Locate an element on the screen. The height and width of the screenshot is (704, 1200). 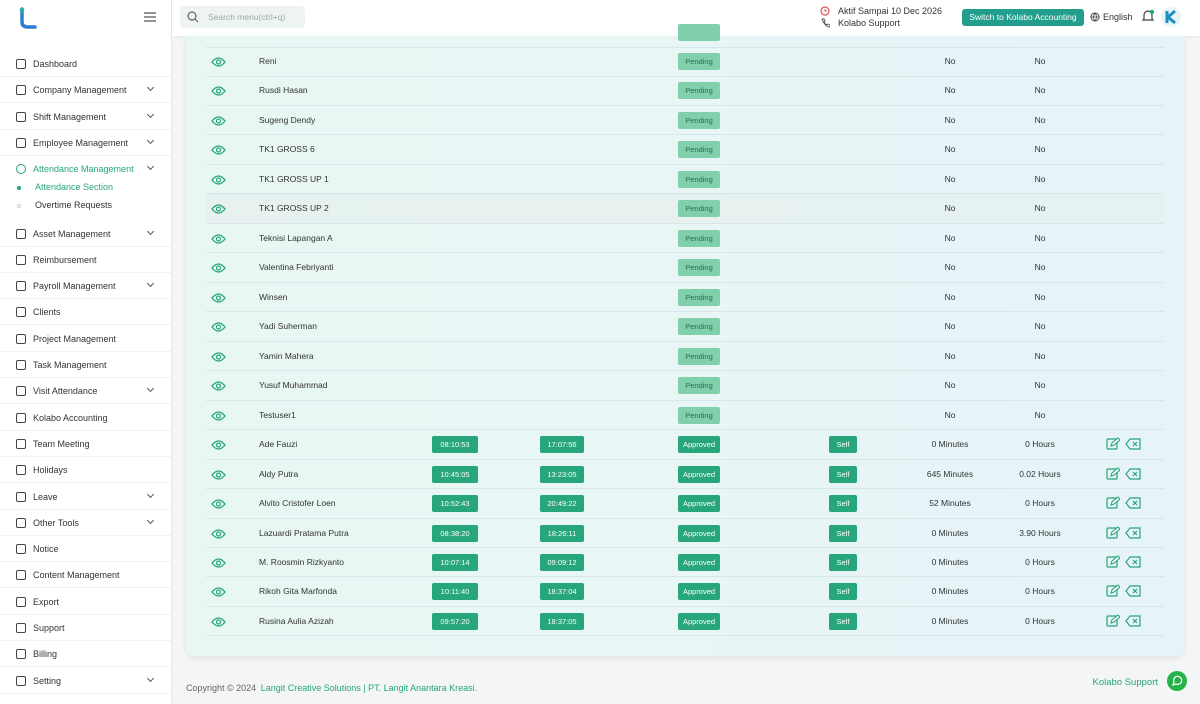
menu-item: Billing is located at coordinates (85, 654).